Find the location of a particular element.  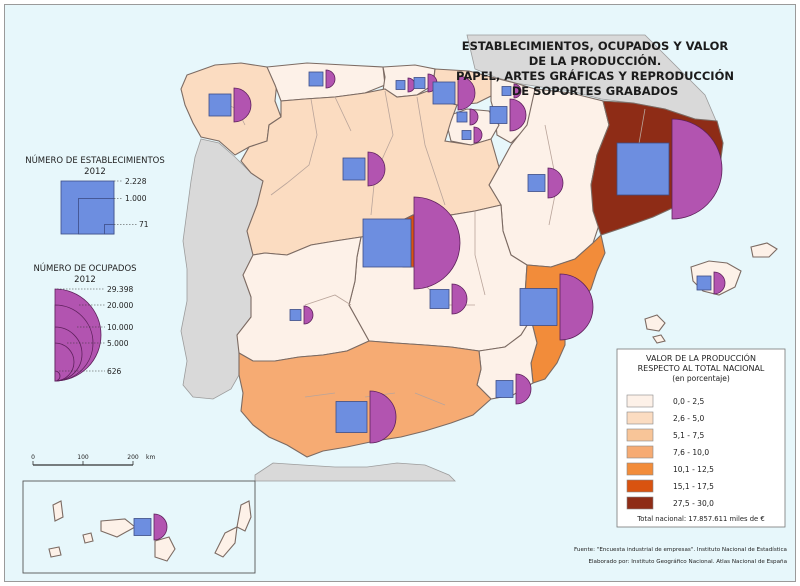

region-andalucia is located at coordinates (365, 399).